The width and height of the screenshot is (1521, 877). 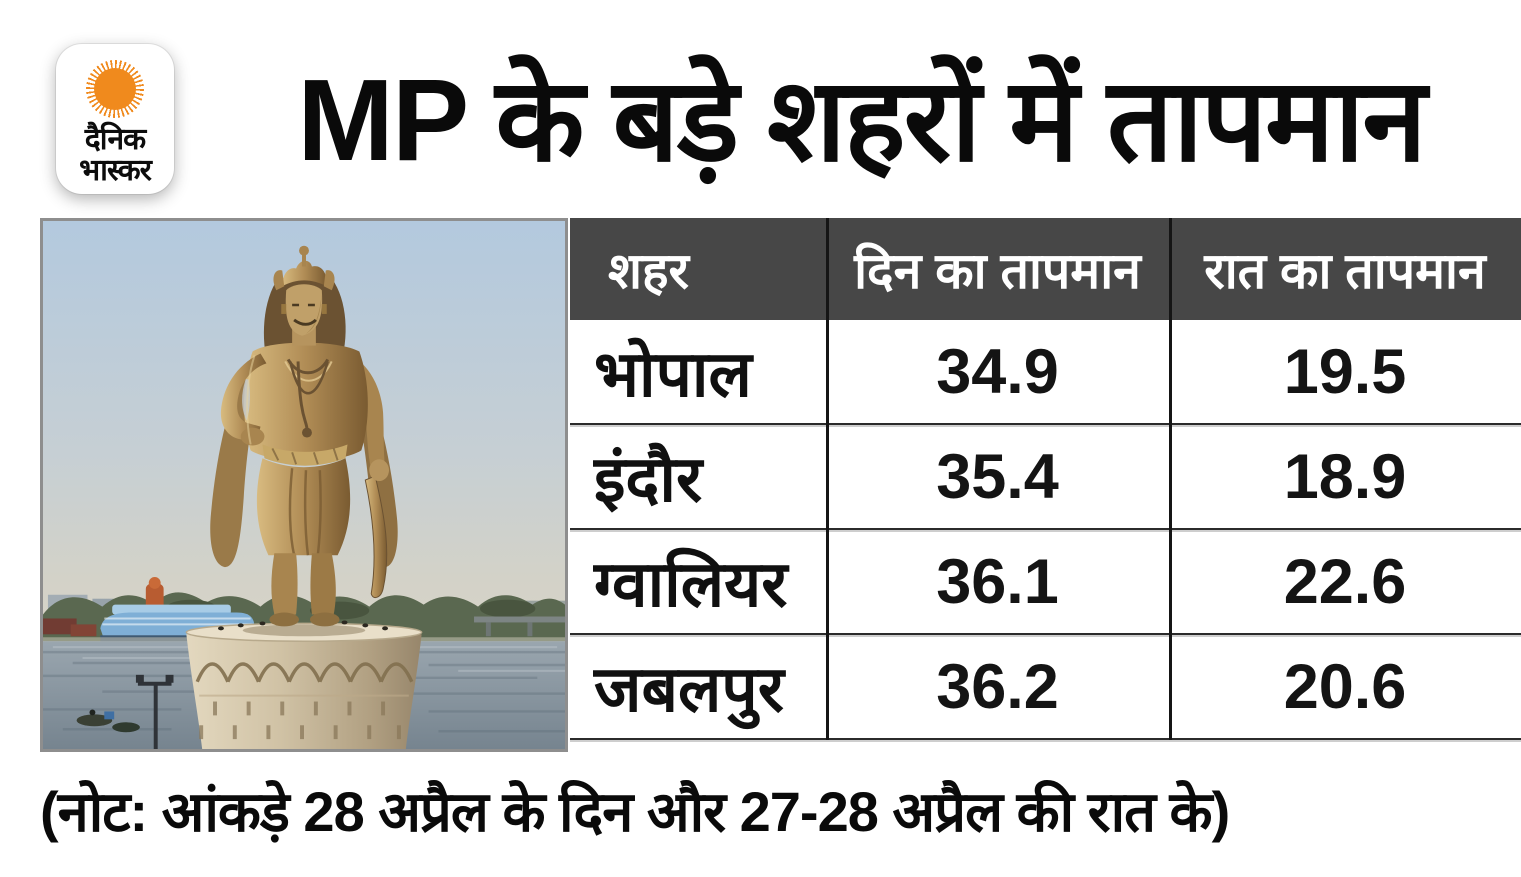 I want to click on day-temp-cell: 36.1, so click(x=997, y=581).